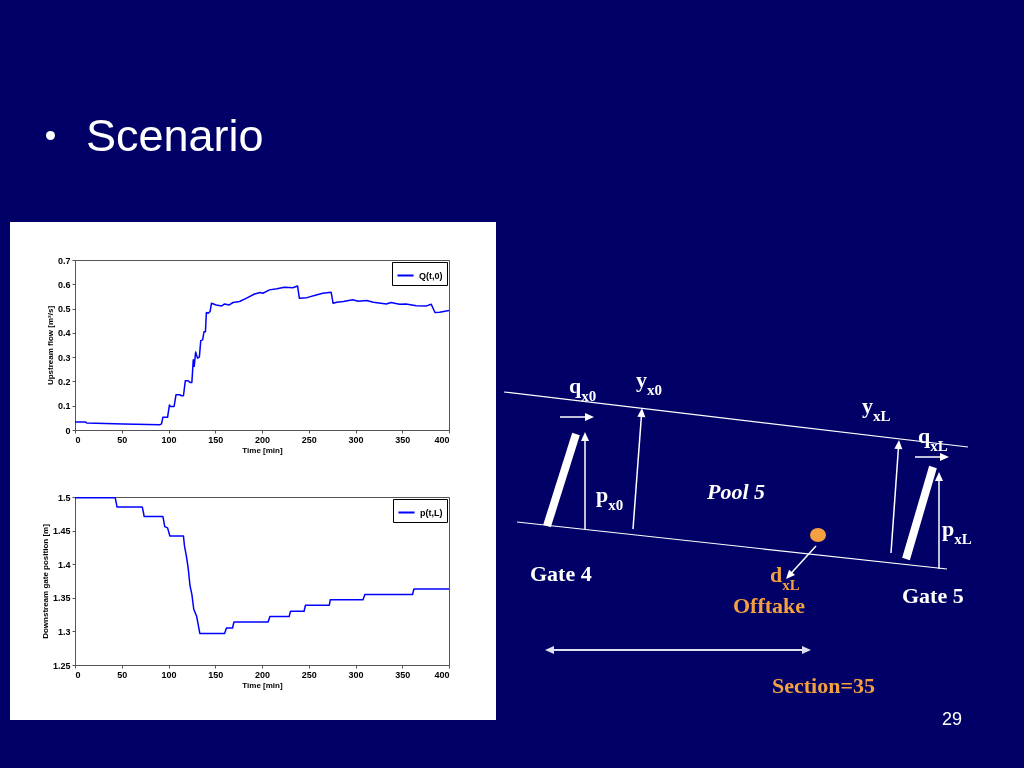 The width and height of the screenshot is (1024, 768). What do you see at coordinates (64, 564) in the screenshot?
I see `y-tick-label: 1.4` at bounding box center [64, 564].